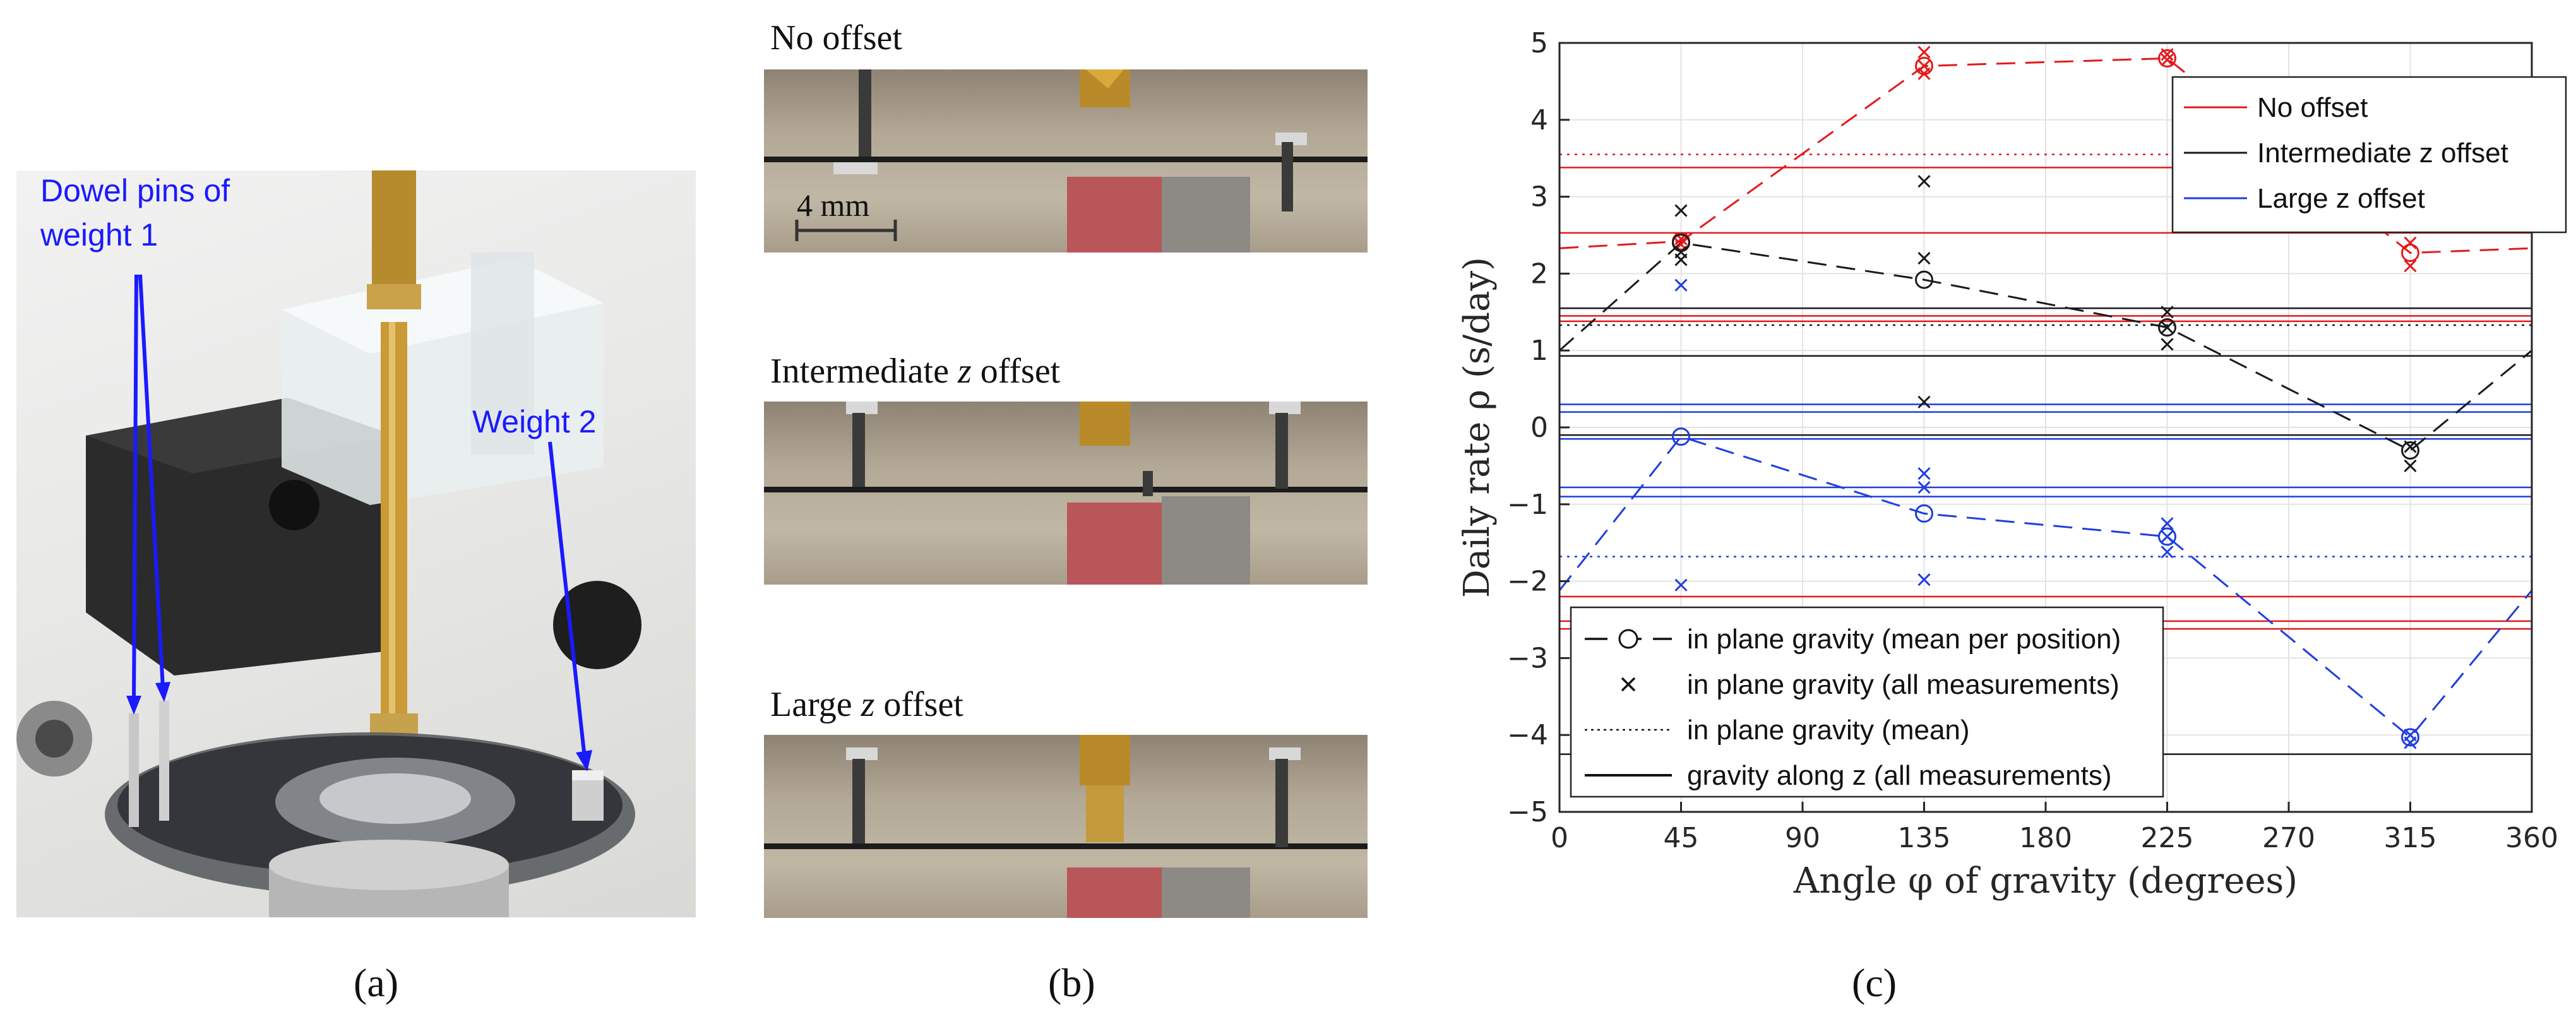 The image size is (2576, 1024). What do you see at coordinates (1802, 838) in the screenshot?
I see `x-tick-label: 90` at bounding box center [1802, 838].